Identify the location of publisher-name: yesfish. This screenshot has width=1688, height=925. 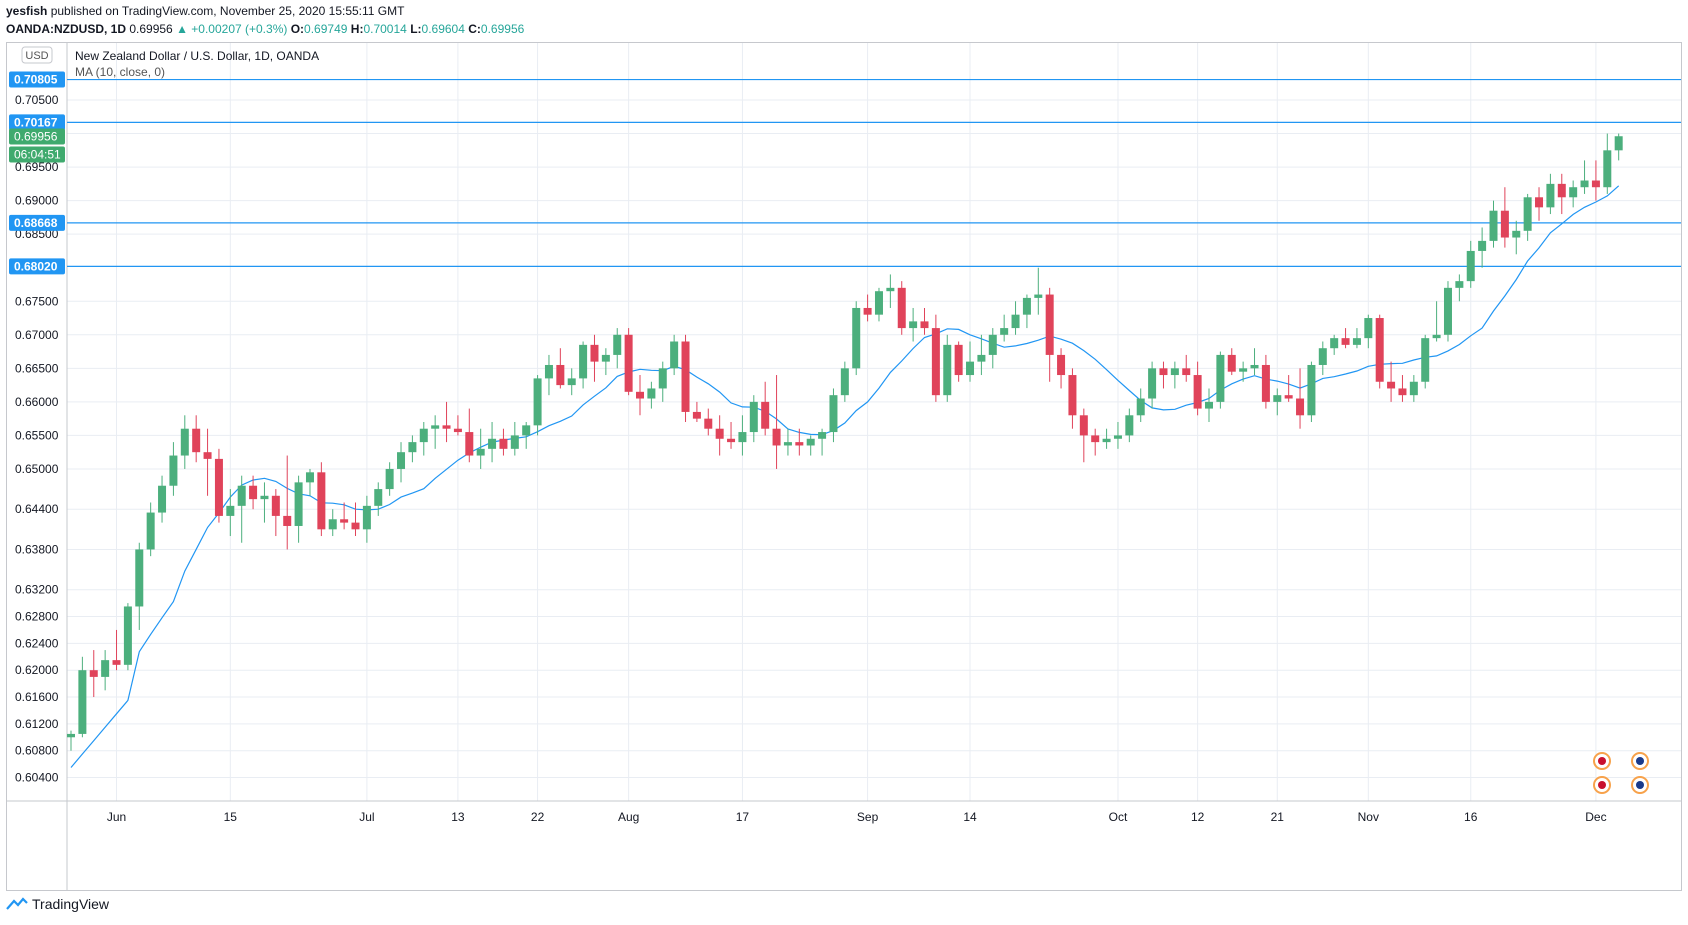
(27, 11).